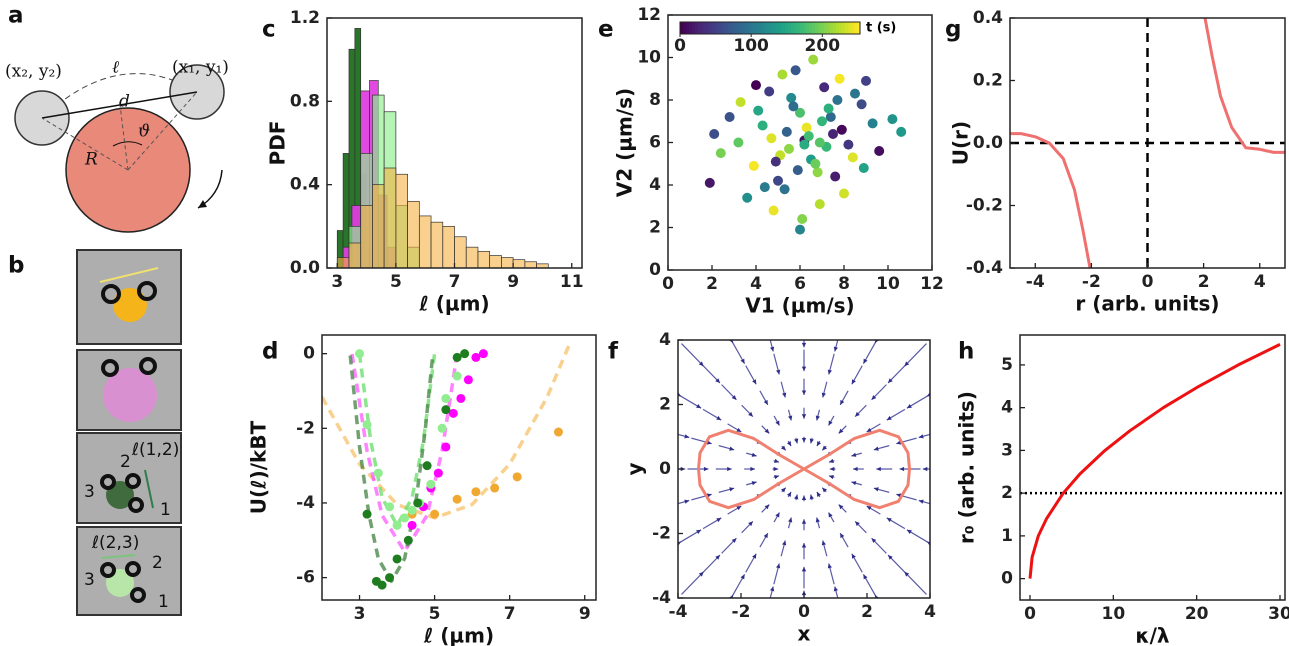  What do you see at coordinates (127, 144) in the screenshot?
I see `angle` at bounding box center [127, 144].